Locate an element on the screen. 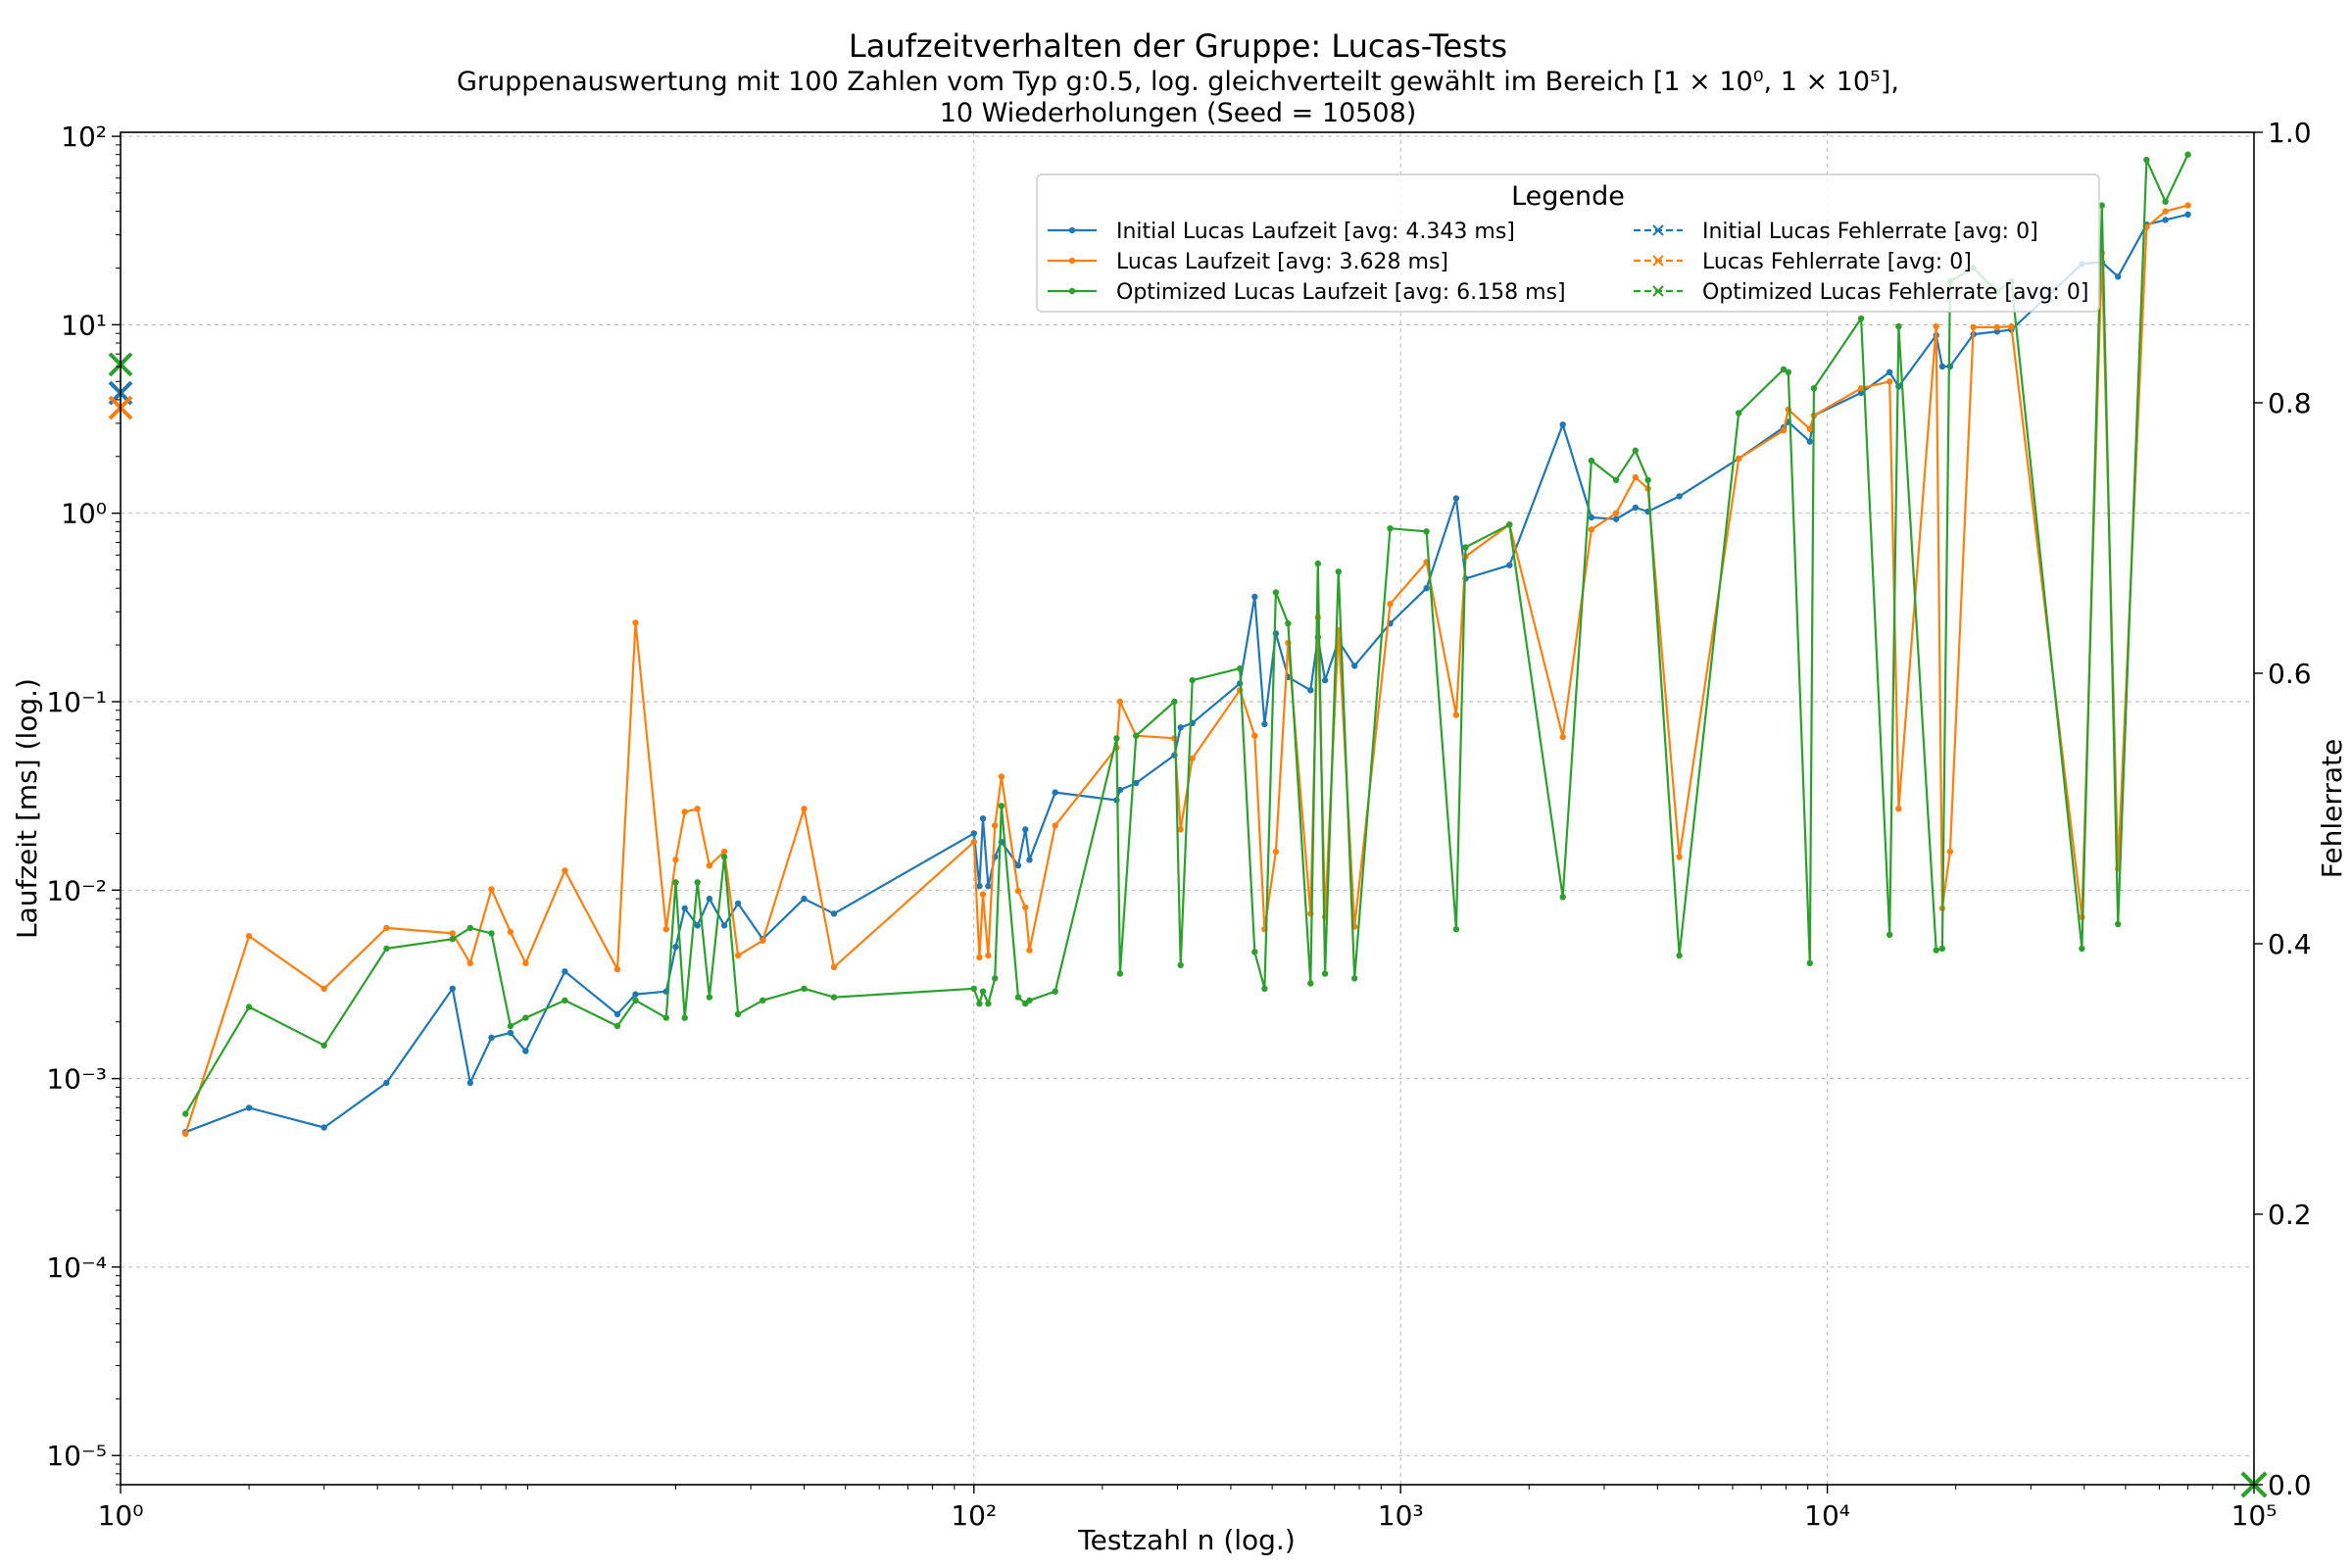 Image resolution: width=2352 pixels, height=1568 pixels. legend-label: Optimized Lucas Fehlerrate [avg: 0] is located at coordinates (1895, 292).